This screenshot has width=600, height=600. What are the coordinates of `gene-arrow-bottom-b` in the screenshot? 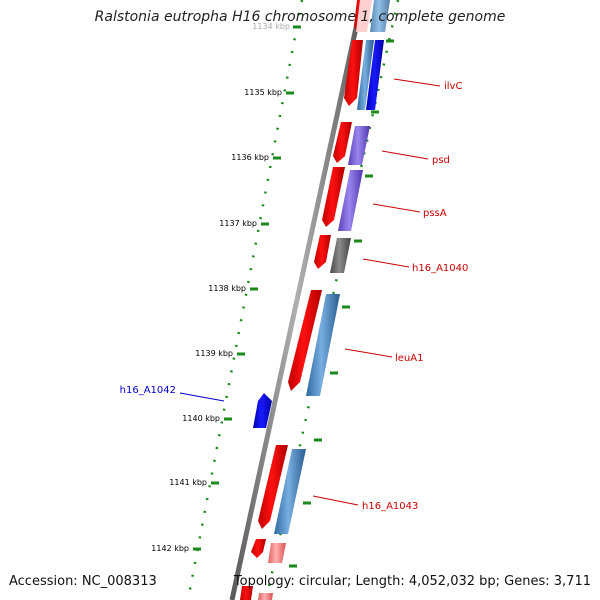 It's located at (246, 593).